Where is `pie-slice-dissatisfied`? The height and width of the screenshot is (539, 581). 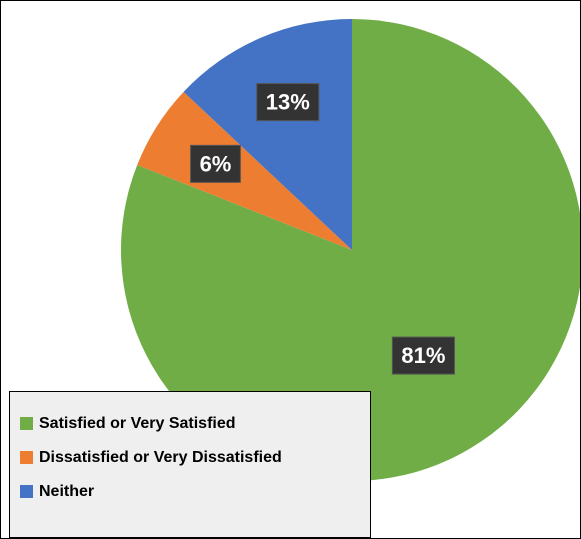
pie-slice-dissatisfied is located at coordinates (244, 170).